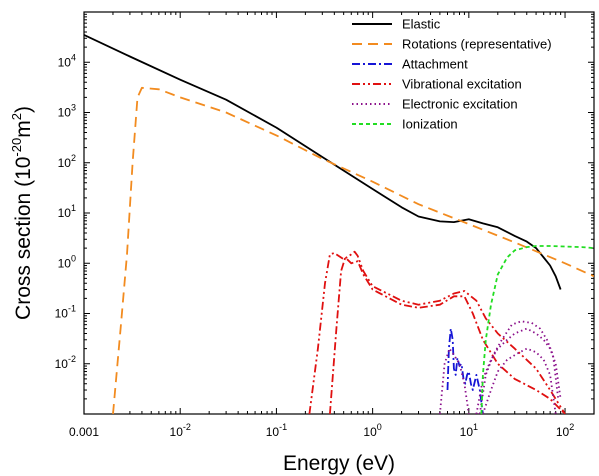  Describe the element at coordinates (430, 124) in the screenshot. I see `legend-label: Ionization` at that location.